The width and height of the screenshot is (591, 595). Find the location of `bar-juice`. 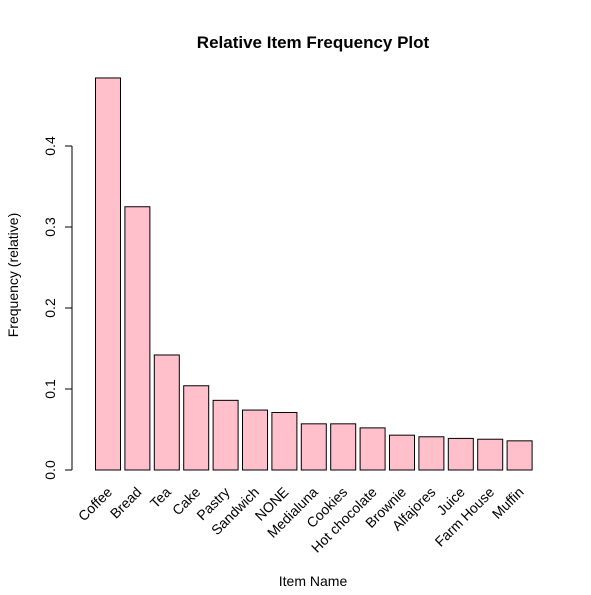

bar-juice is located at coordinates (460, 454).